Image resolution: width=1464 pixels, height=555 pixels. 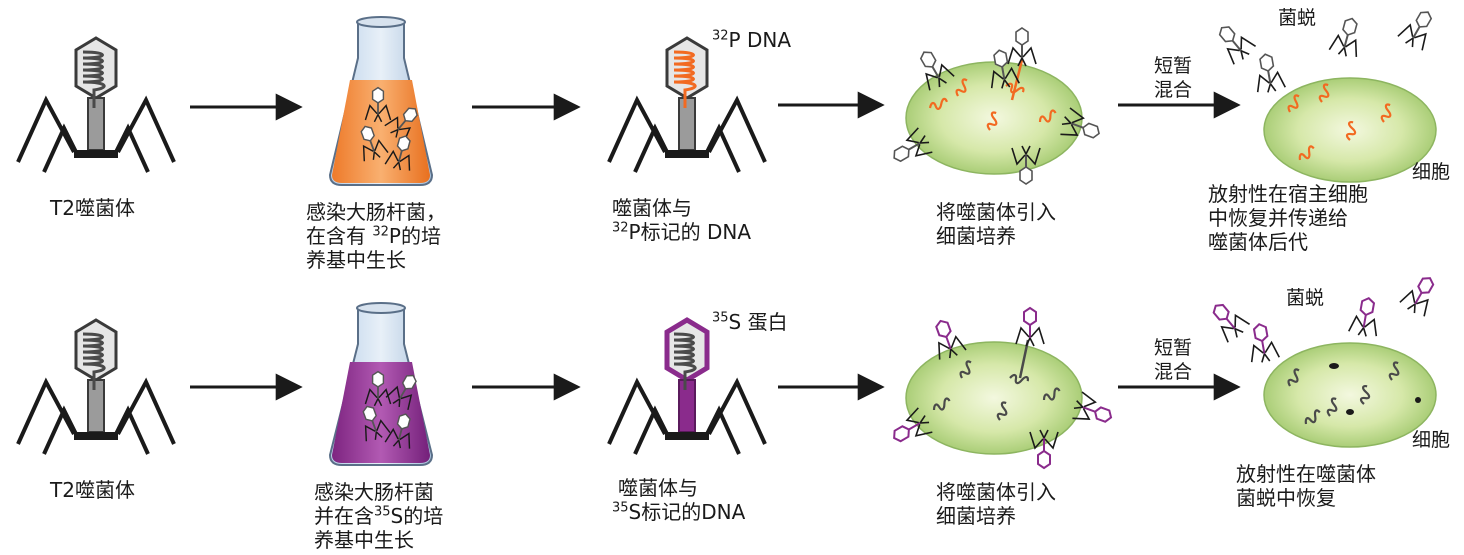 What do you see at coordinates (379, 516) in the screenshot?
I see `flask-label-row2: 感染大肠杆菌 并在含35S的培 养基中生长` at bounding box center [379, 516].